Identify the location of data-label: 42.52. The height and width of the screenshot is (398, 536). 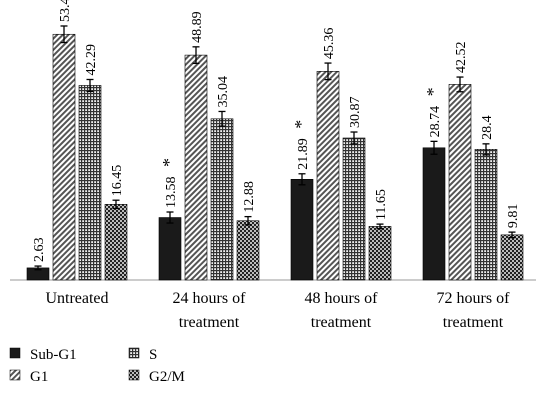
(461, 58).